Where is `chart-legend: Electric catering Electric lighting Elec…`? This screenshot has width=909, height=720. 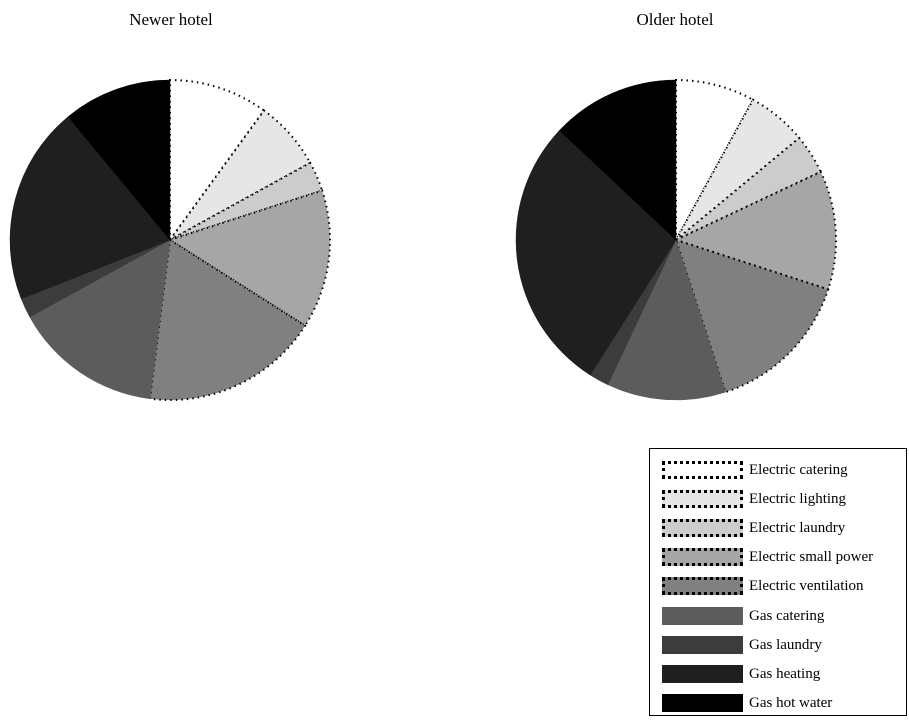
chart-legend: Electric catering Electric lighting Elec… is located at coordinates (778, 582).